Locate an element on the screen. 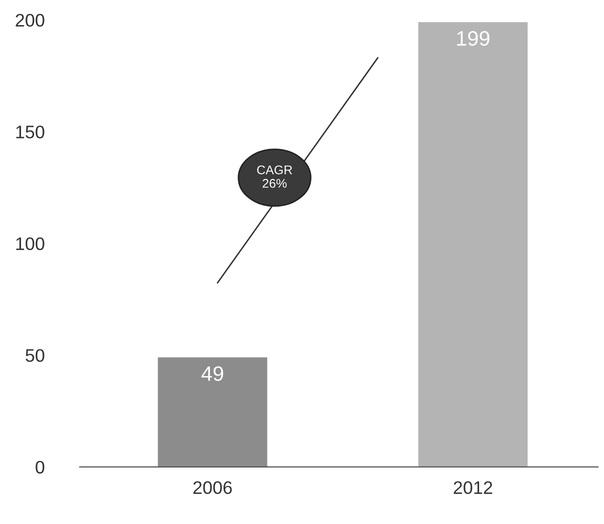 This screenshot has height=524, width=604. y-tick-label: 200 is located at coordinates (30, 20).